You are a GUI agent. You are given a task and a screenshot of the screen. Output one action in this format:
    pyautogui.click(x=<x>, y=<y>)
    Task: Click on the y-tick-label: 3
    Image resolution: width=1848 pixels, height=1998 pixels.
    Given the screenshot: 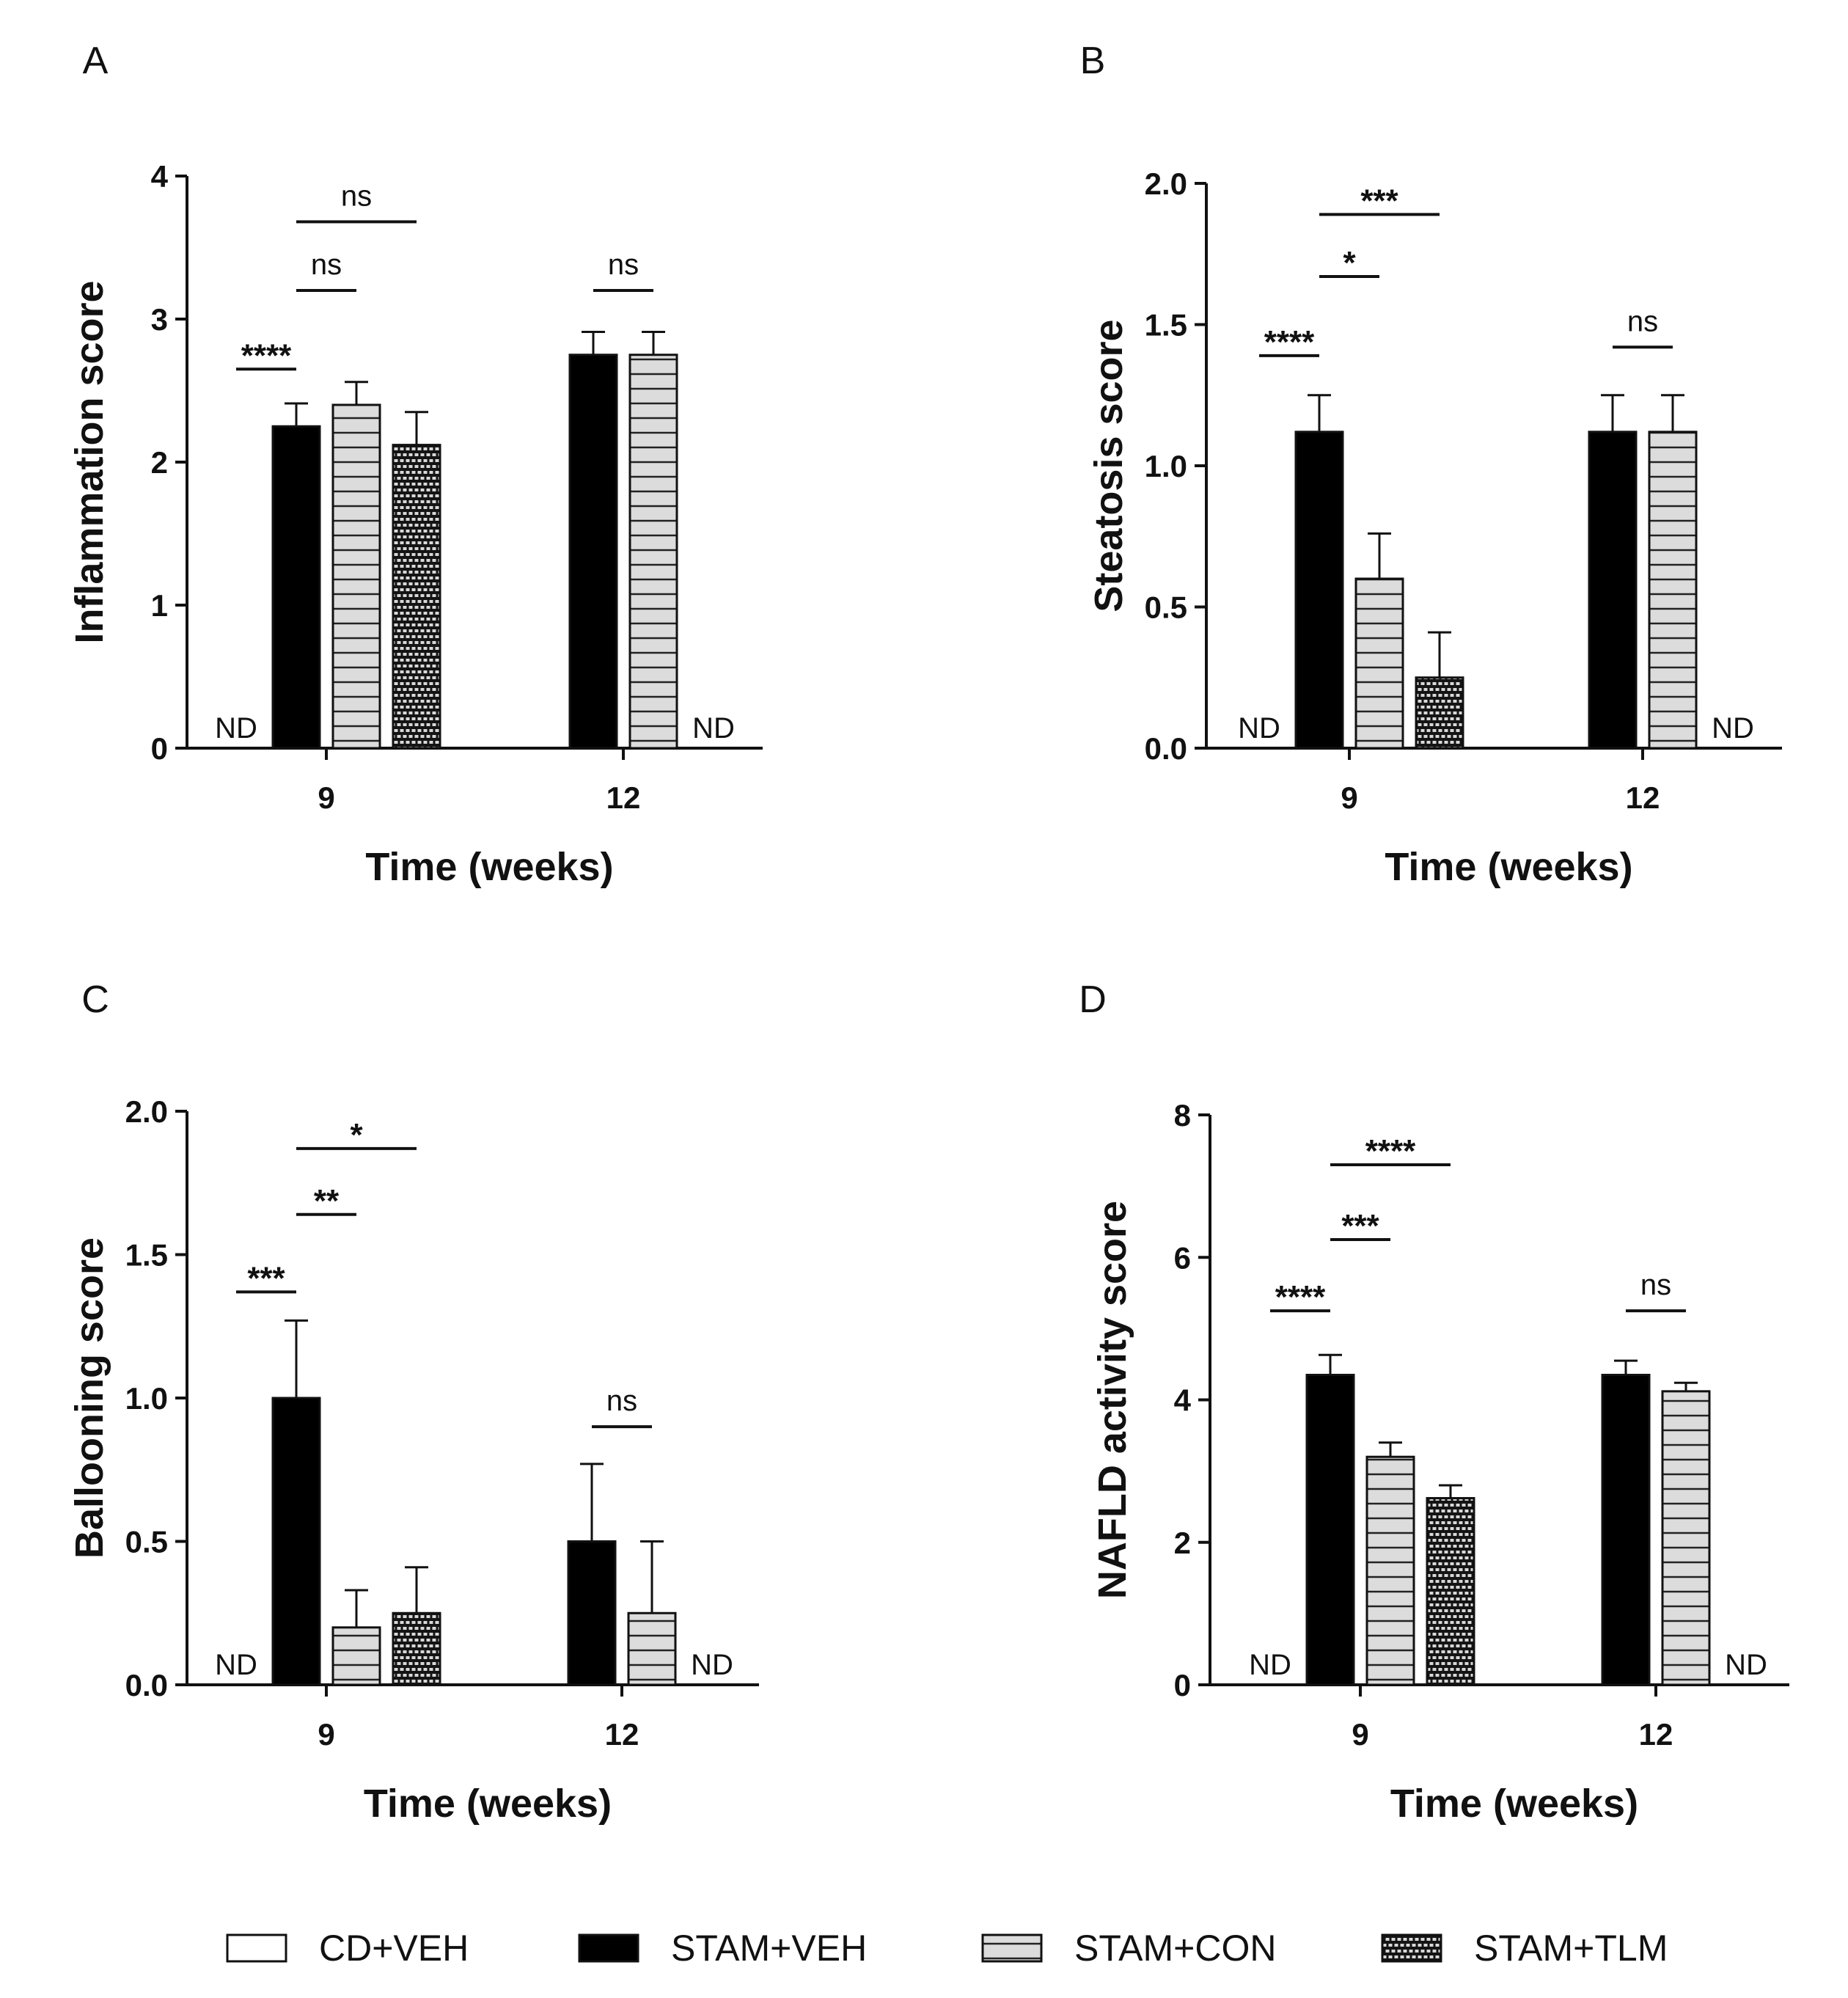 What is the action you would take?
    pyautogui.click(x=159, y=319)
    